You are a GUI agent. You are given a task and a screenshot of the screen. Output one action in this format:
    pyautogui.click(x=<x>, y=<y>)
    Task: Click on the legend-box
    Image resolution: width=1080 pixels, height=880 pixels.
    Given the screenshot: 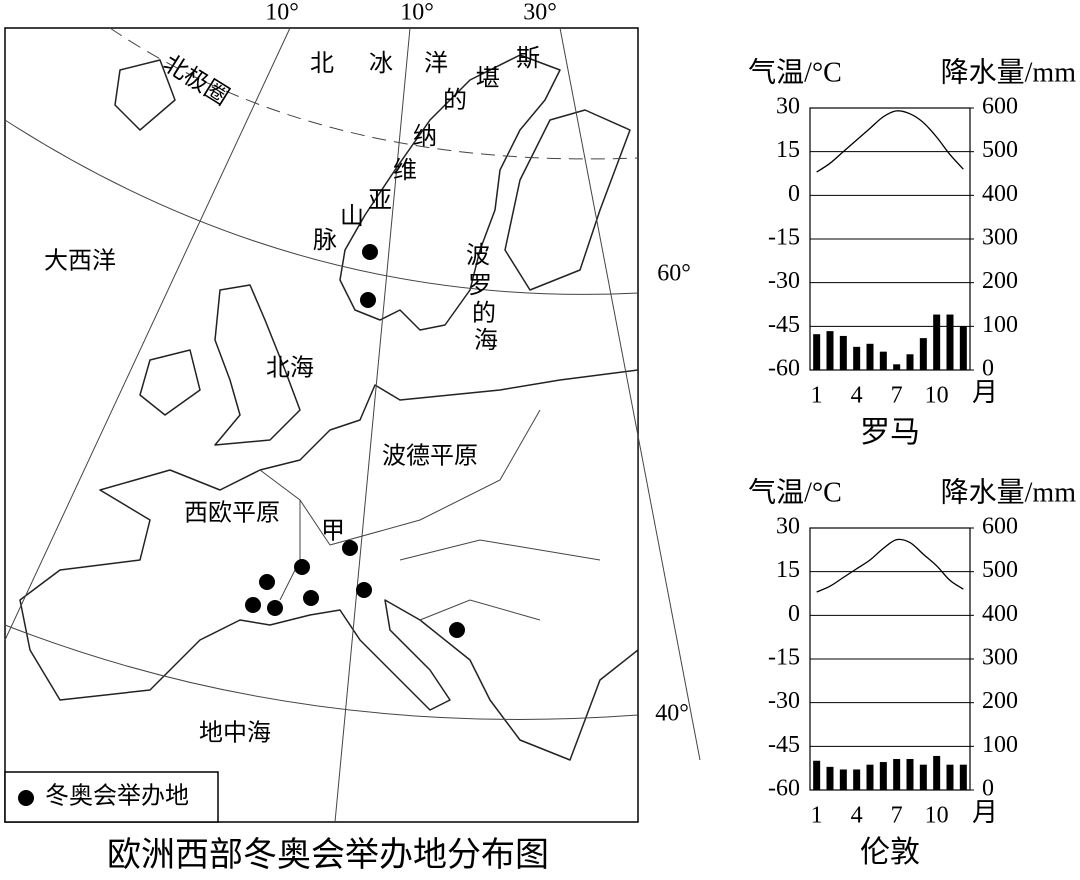 What is the action you would take?
    pyautogui.click(x=111, y=797)
    